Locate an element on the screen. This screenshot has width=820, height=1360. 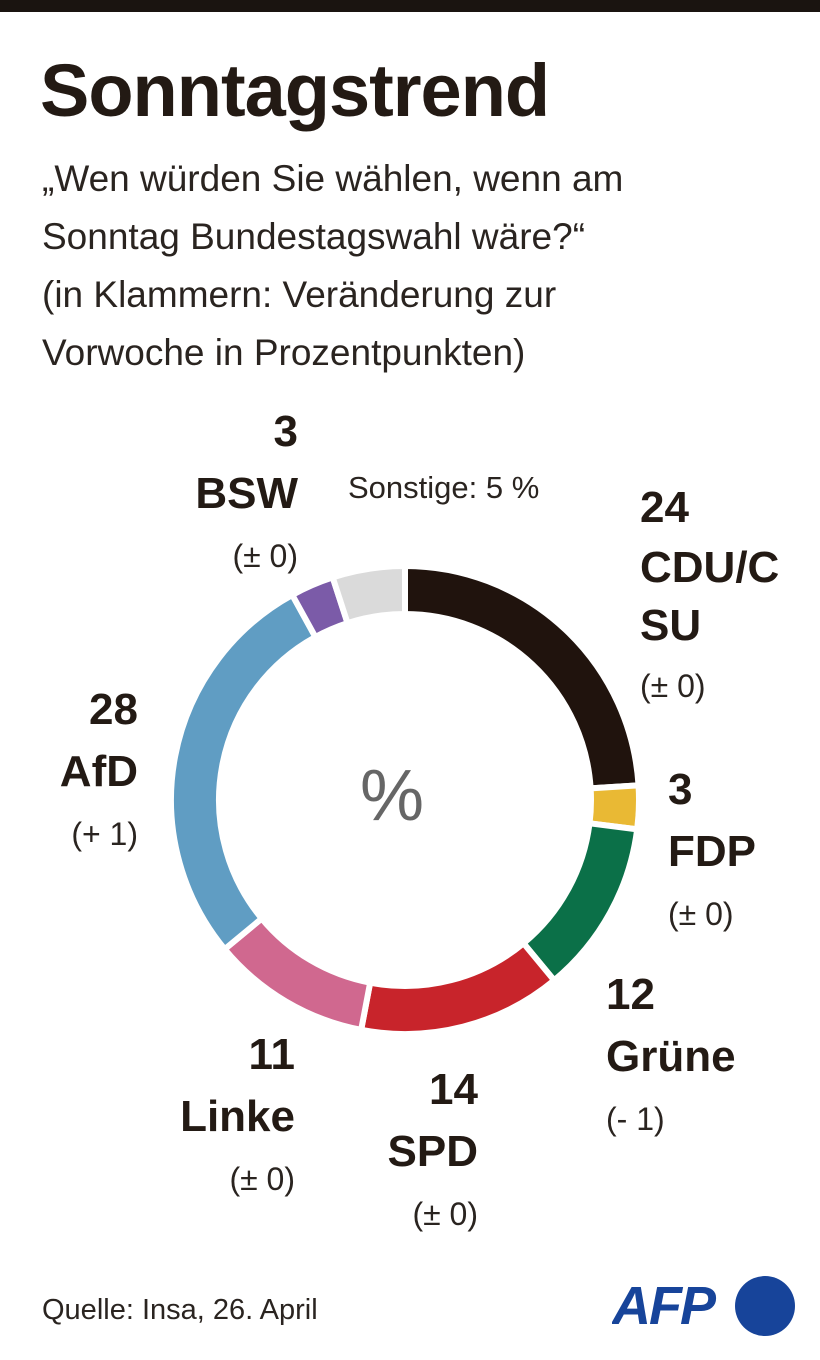
segment-spd is located at coordinates (458, 988).